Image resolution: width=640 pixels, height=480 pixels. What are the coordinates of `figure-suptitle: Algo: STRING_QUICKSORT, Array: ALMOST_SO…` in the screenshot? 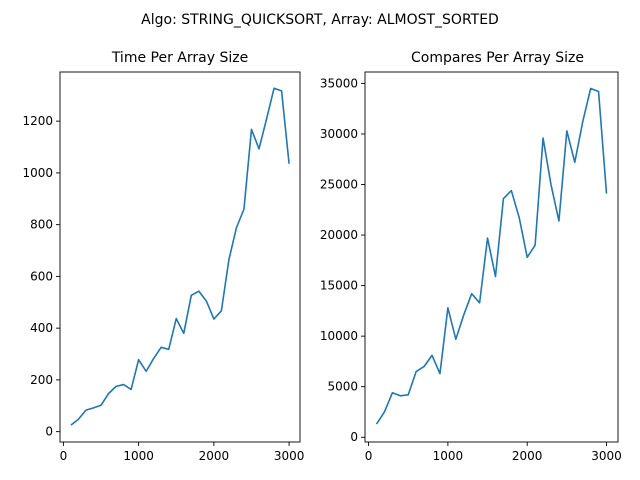 It's located at (320, 20).